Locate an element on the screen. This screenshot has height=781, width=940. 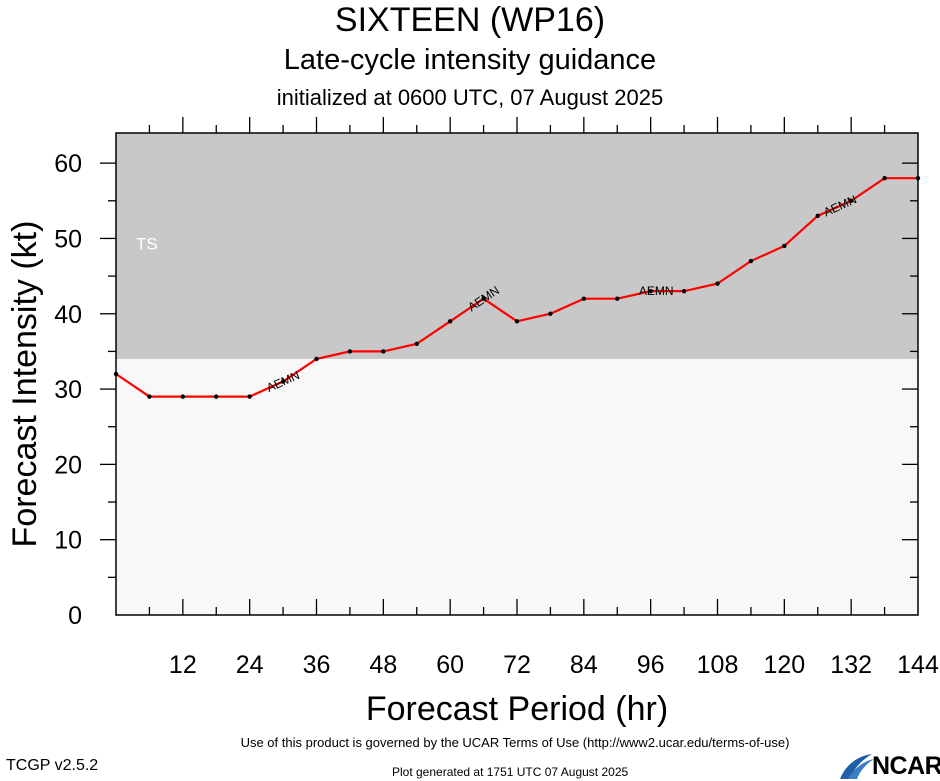
x-tick-label: 12 is located at coordinates (183, 665).